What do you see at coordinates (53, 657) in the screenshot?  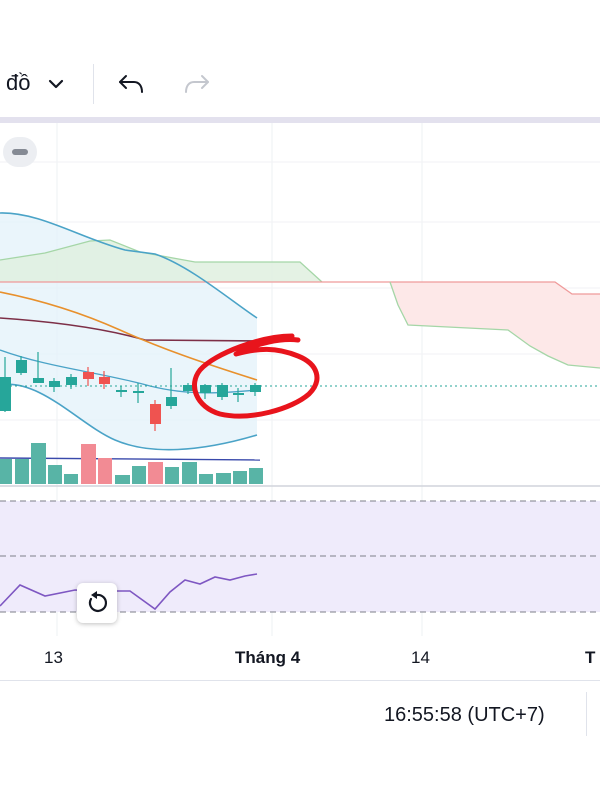 I see `time-tick-13: 13` at bounding box center [53, 657].